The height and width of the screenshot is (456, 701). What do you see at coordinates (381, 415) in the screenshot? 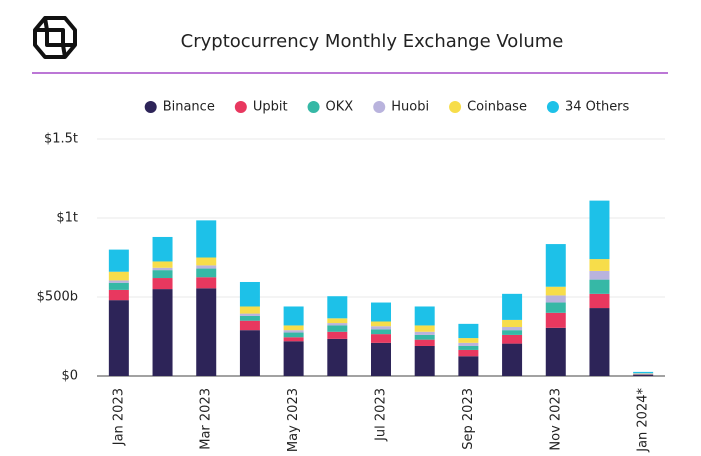
I see `x-tick-label: Jul 2023` at bounding box center [381, 415].